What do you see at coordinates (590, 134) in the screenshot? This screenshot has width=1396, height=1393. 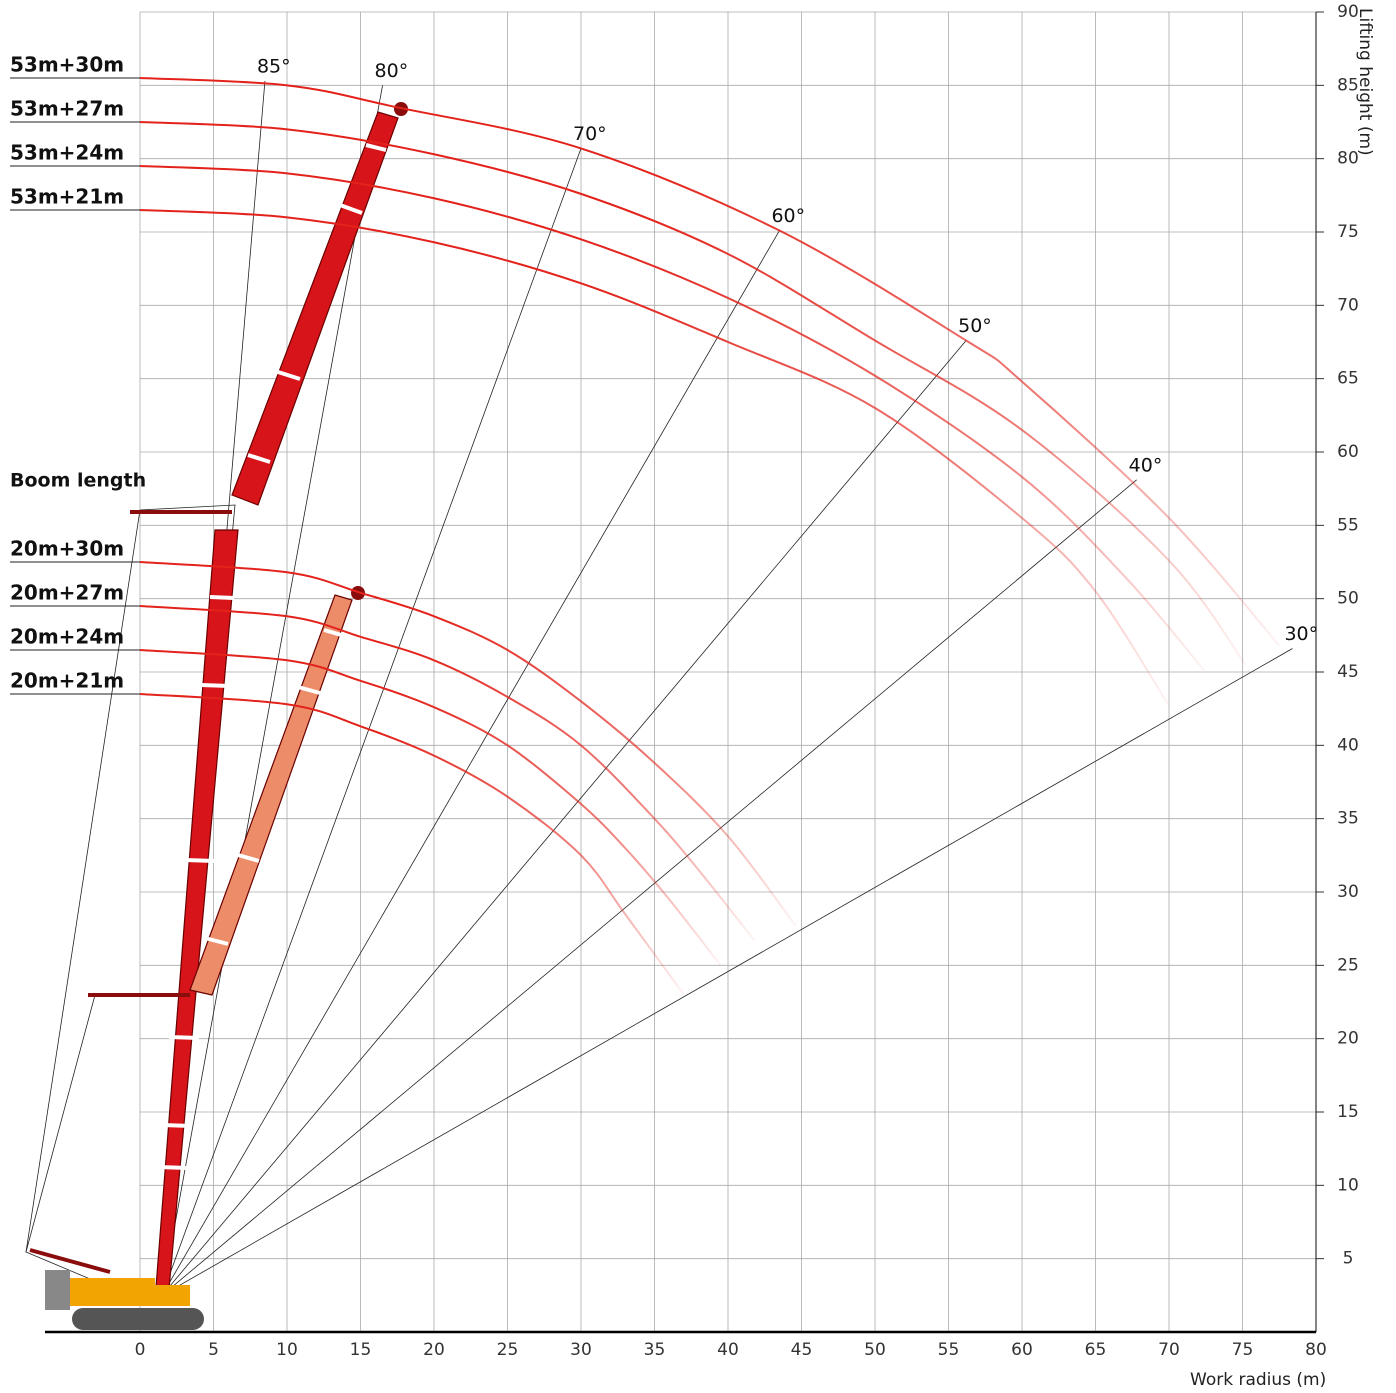 I see `angle-label: 70°` at bounding box center [590, 134].